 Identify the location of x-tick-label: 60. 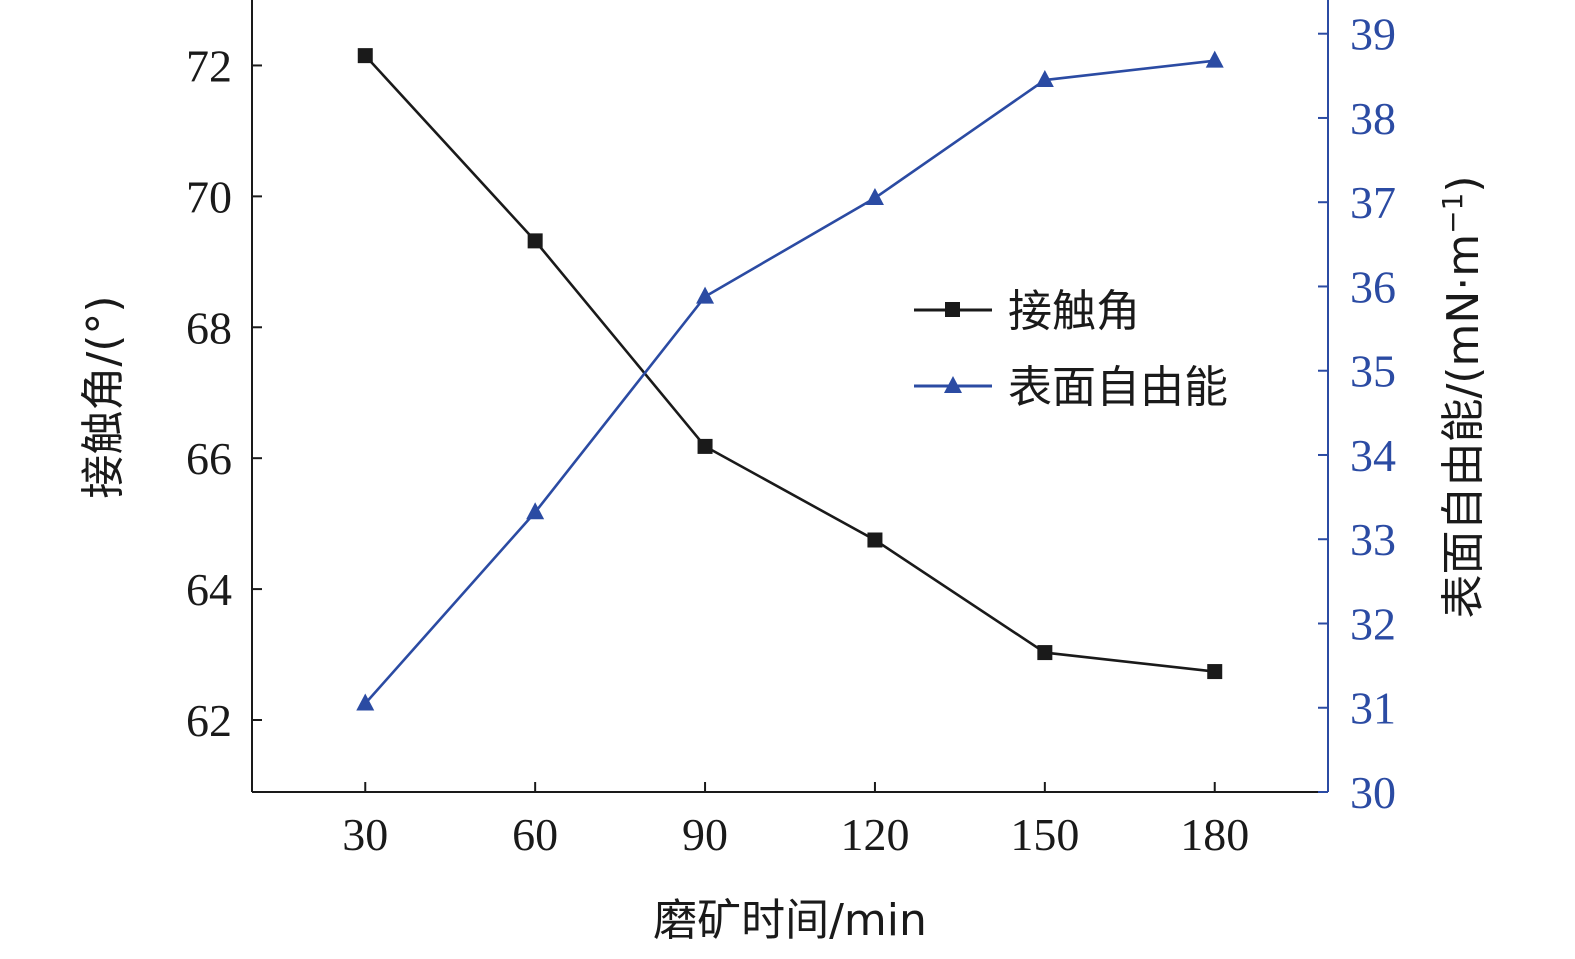
(535, 834).